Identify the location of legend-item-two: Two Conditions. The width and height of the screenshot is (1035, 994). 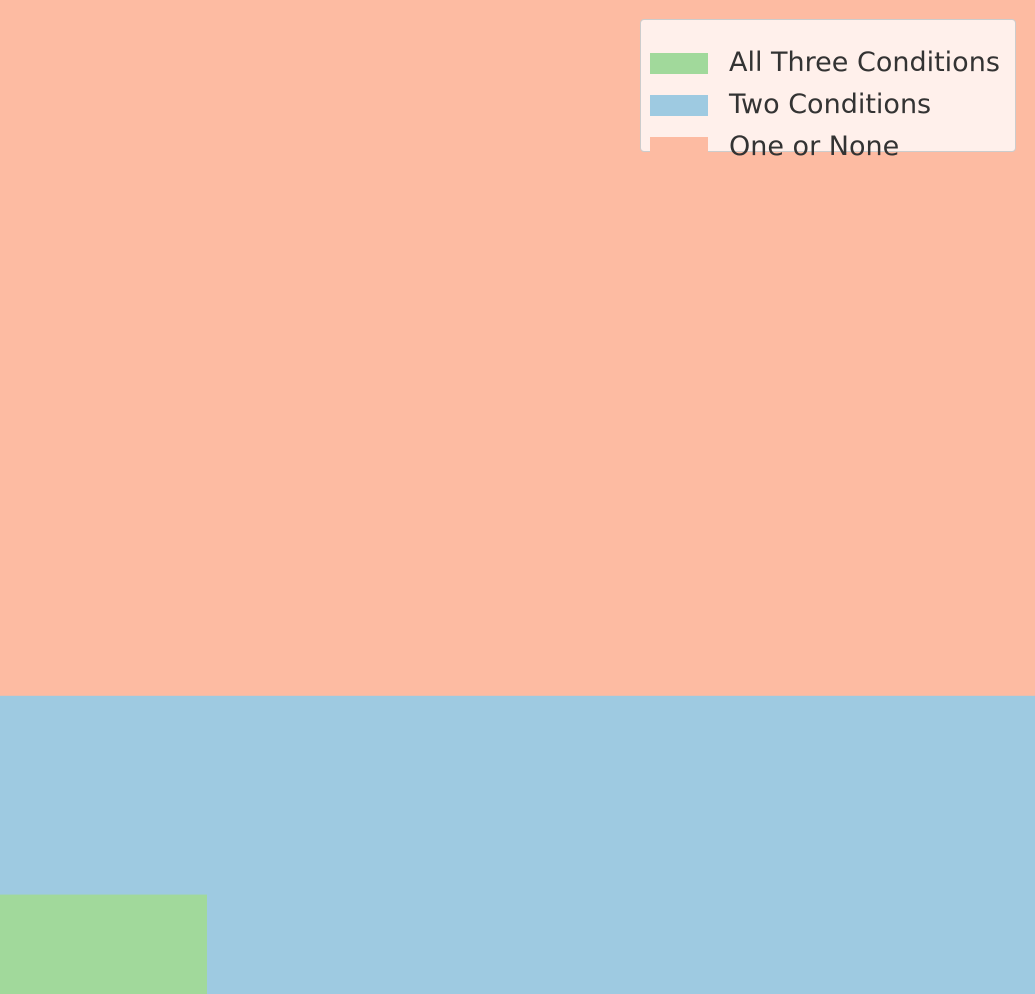
(790, 105).